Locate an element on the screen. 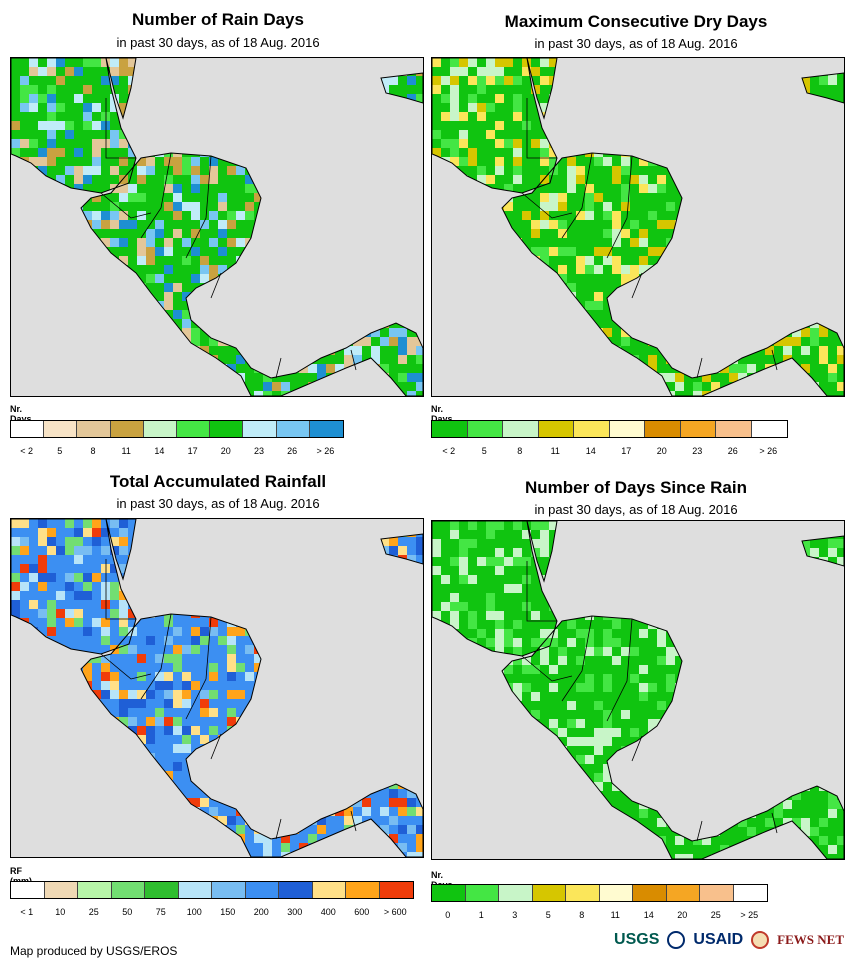  legend-tick-label: > 600 is located at coordinates (395, 912).